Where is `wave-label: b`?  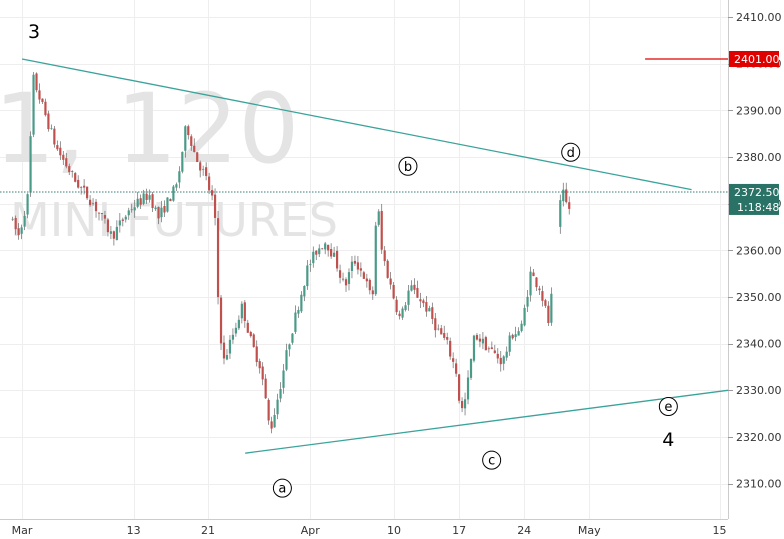
wave-label: b is located at coordinates (408, 167).